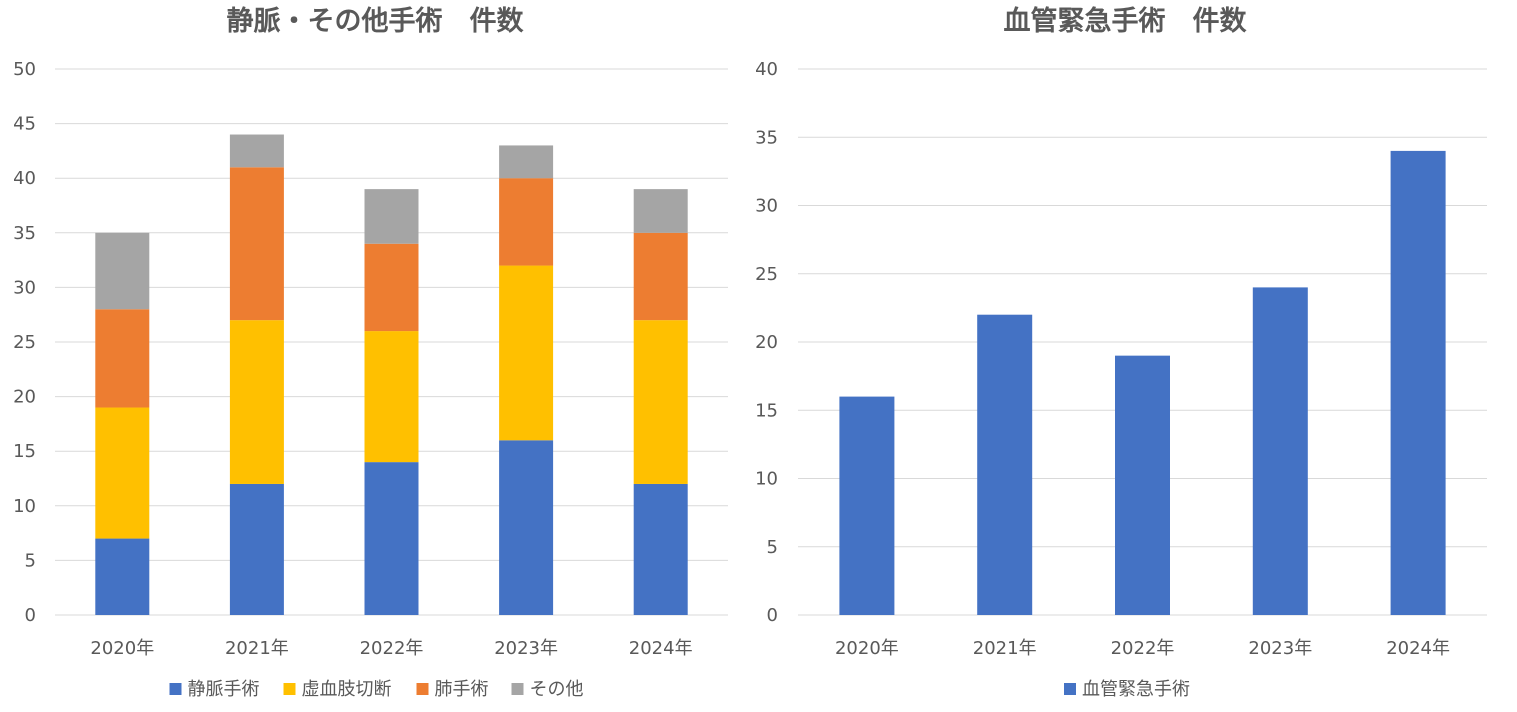  What do you see at coordinates (462, 689) in the screenshot?
I see `legend-label: 肺手術` at bounding box center [462, 689].